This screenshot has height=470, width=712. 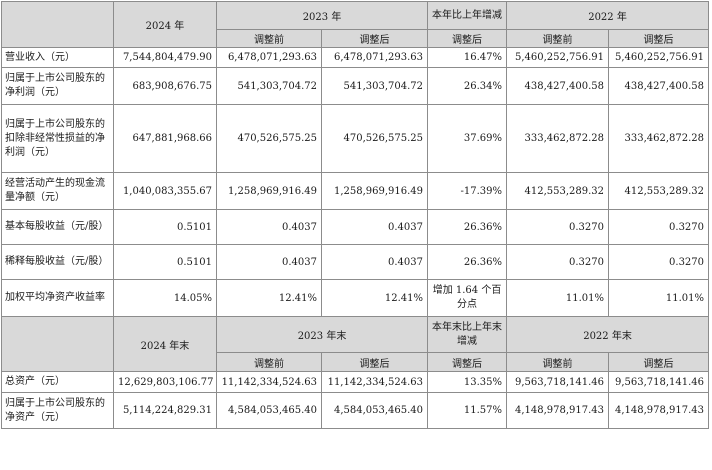 I want to click on header-2023-end: 2023 年末, so click(x=322, y=334).